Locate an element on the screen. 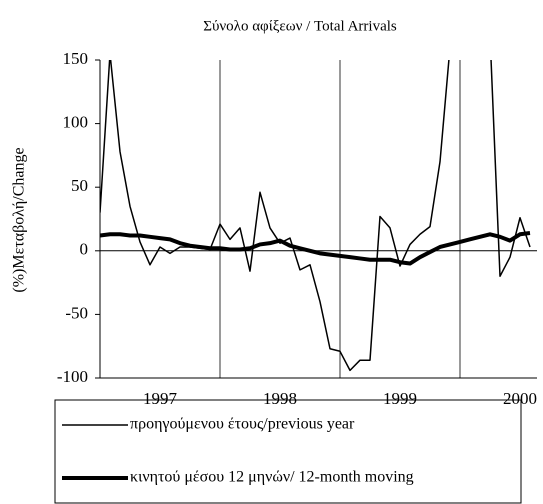  y-tick-label: 0 is located at coordinates (84, 249).